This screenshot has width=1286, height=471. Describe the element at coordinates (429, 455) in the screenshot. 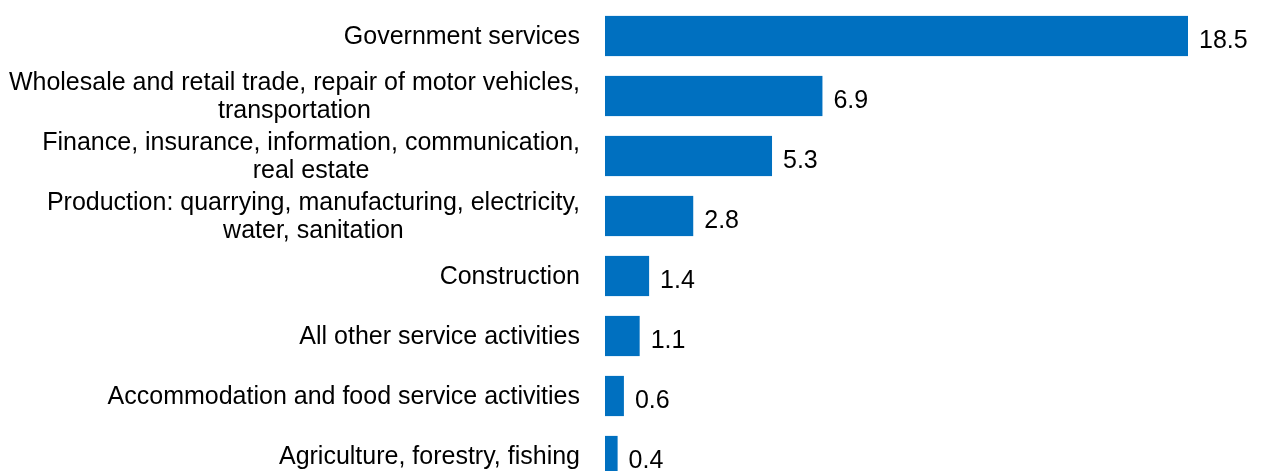

I see `y-tick-label: Agriculture, forestry, fishing` at that location.